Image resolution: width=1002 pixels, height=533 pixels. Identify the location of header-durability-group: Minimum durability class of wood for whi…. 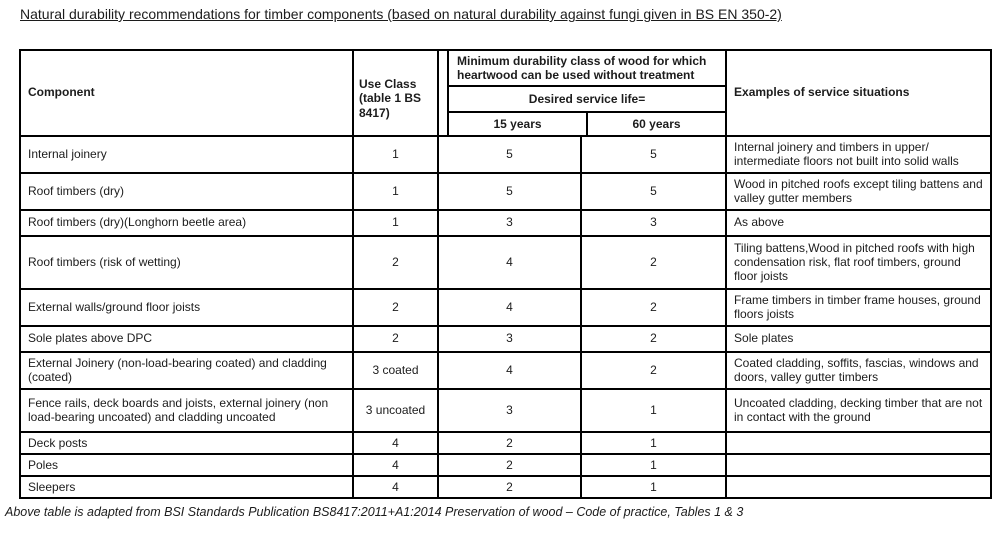
(582, 92).